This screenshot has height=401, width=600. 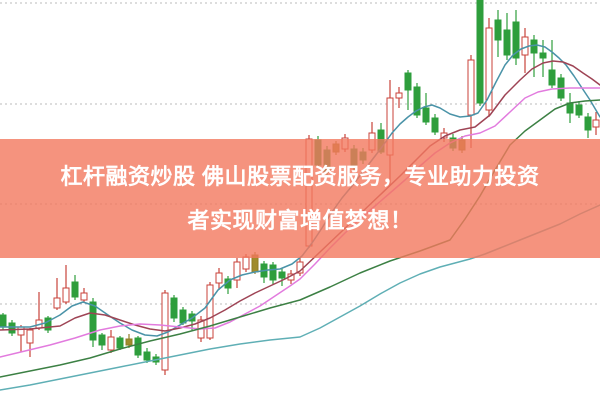 What do you see at coordinates (300, 220) in the screenshot?
I see `banner-line-2: 者实现财富增值梦想！` at bounding box center [300, 220].